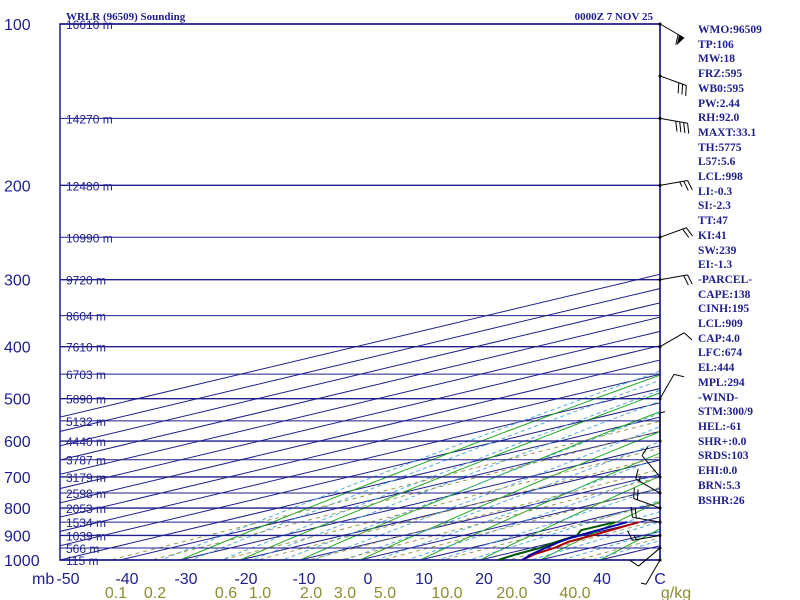 This screenshot has width=800, height=600. I want to click on temperature-tick-label: 0, so click(368, 579).